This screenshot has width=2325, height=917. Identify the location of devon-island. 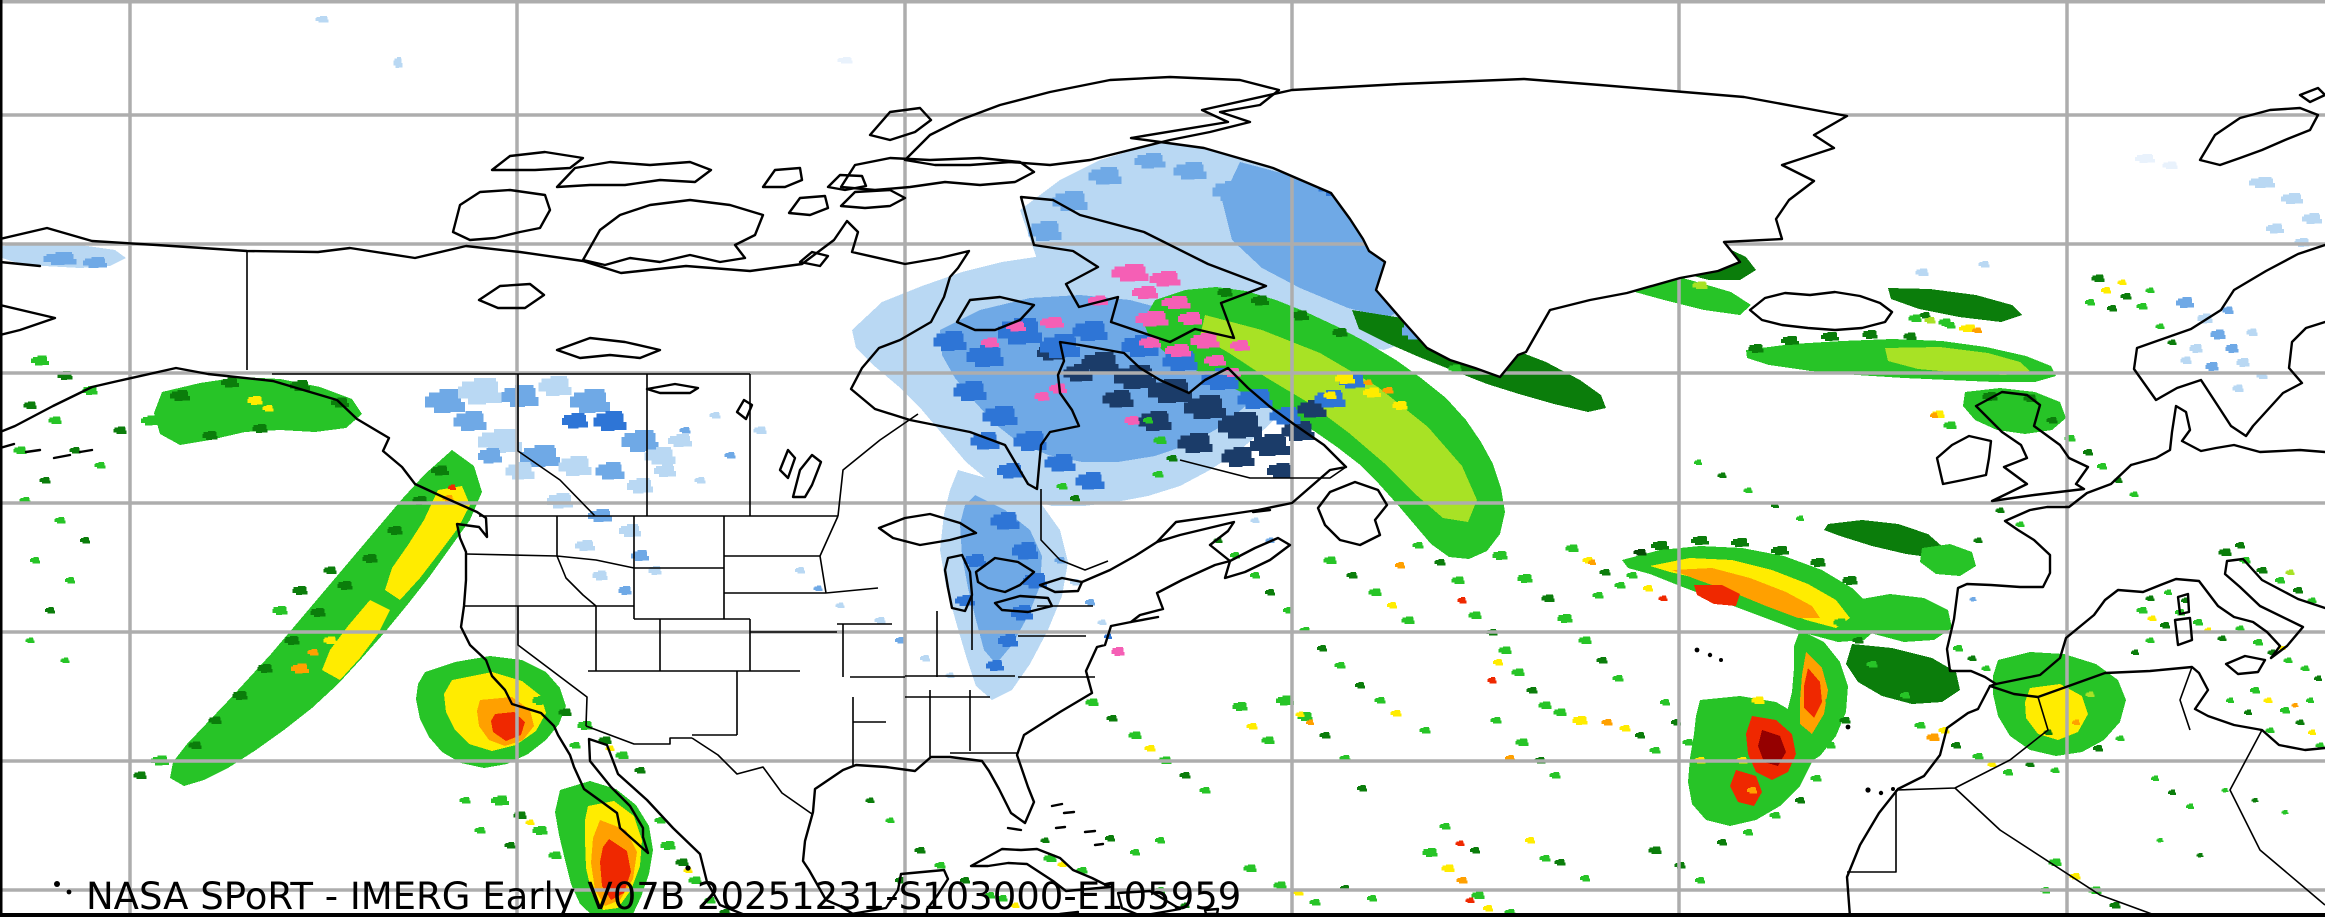
(937, 174).